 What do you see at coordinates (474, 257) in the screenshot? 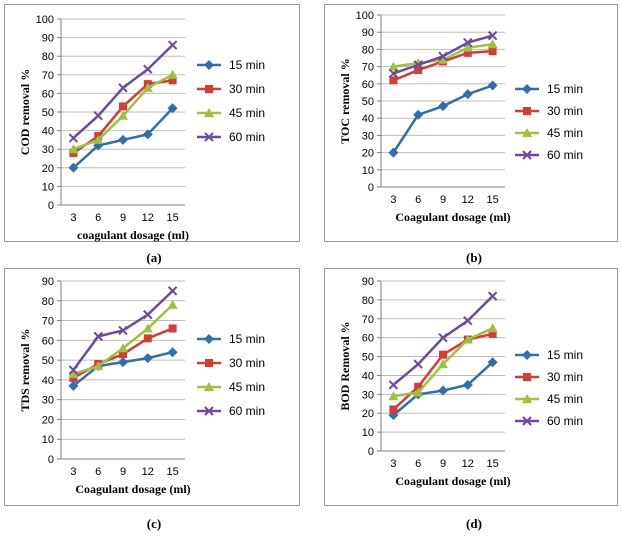
I see `caption-b: (b)` at bounding box center [474, 257].